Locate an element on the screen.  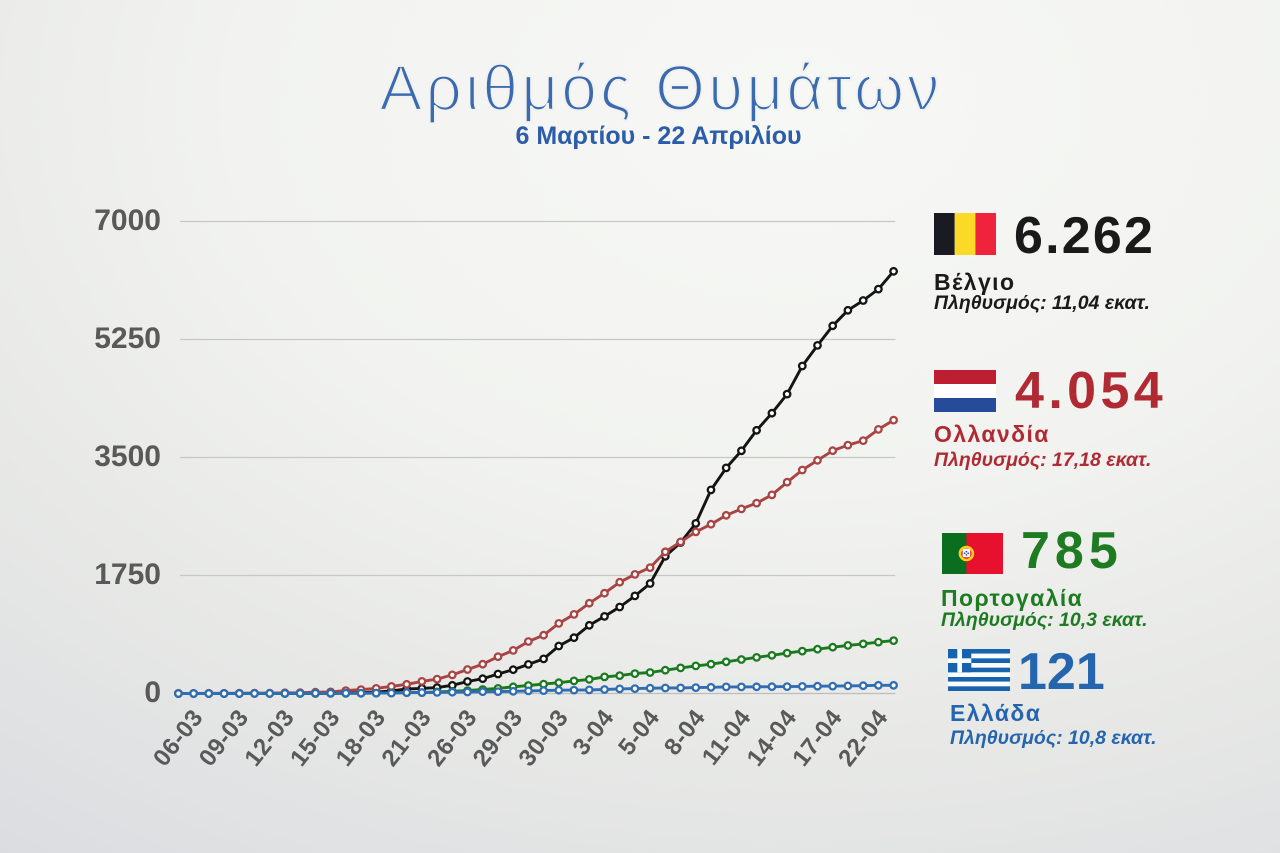
svg-text: 26-03 is located at coordinates (452, 738).